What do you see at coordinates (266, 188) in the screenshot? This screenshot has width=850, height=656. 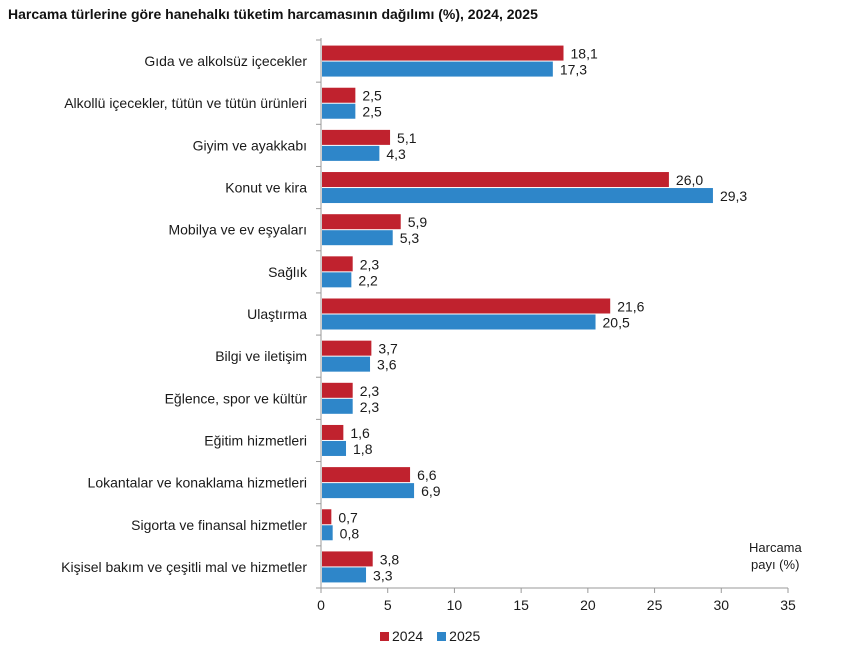 I see `category-label: Konut ve kira` at bounding box center [266, 188].